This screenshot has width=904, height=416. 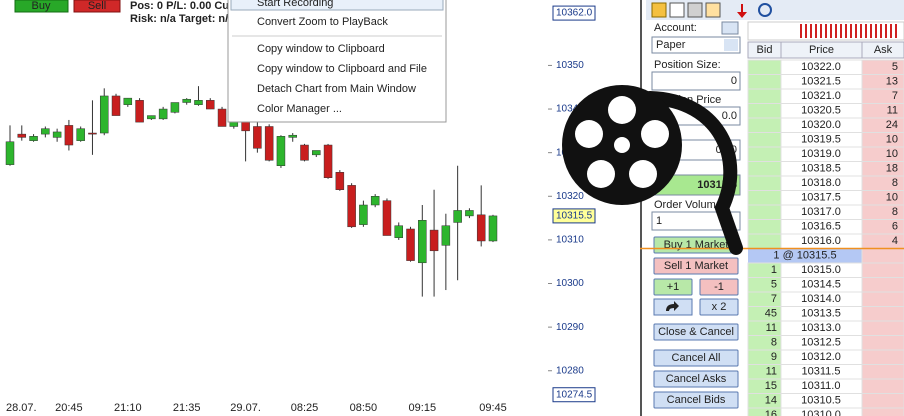 I want to click on ask-size: 24, so click(x=892, y=125).